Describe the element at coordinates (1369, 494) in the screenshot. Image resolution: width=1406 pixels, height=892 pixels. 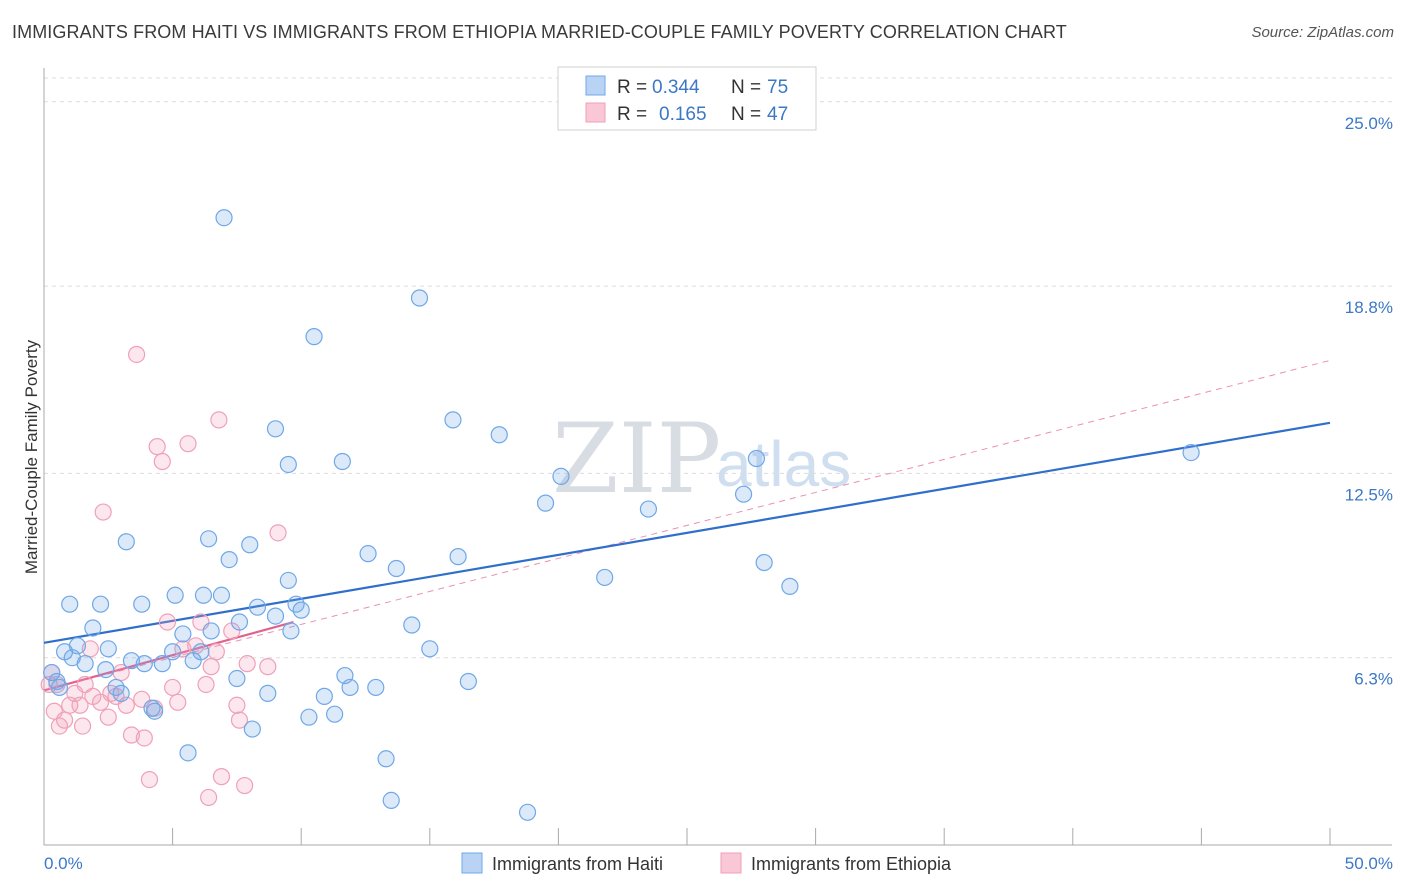
I see `y-tick-label: 12.5%` at that location.